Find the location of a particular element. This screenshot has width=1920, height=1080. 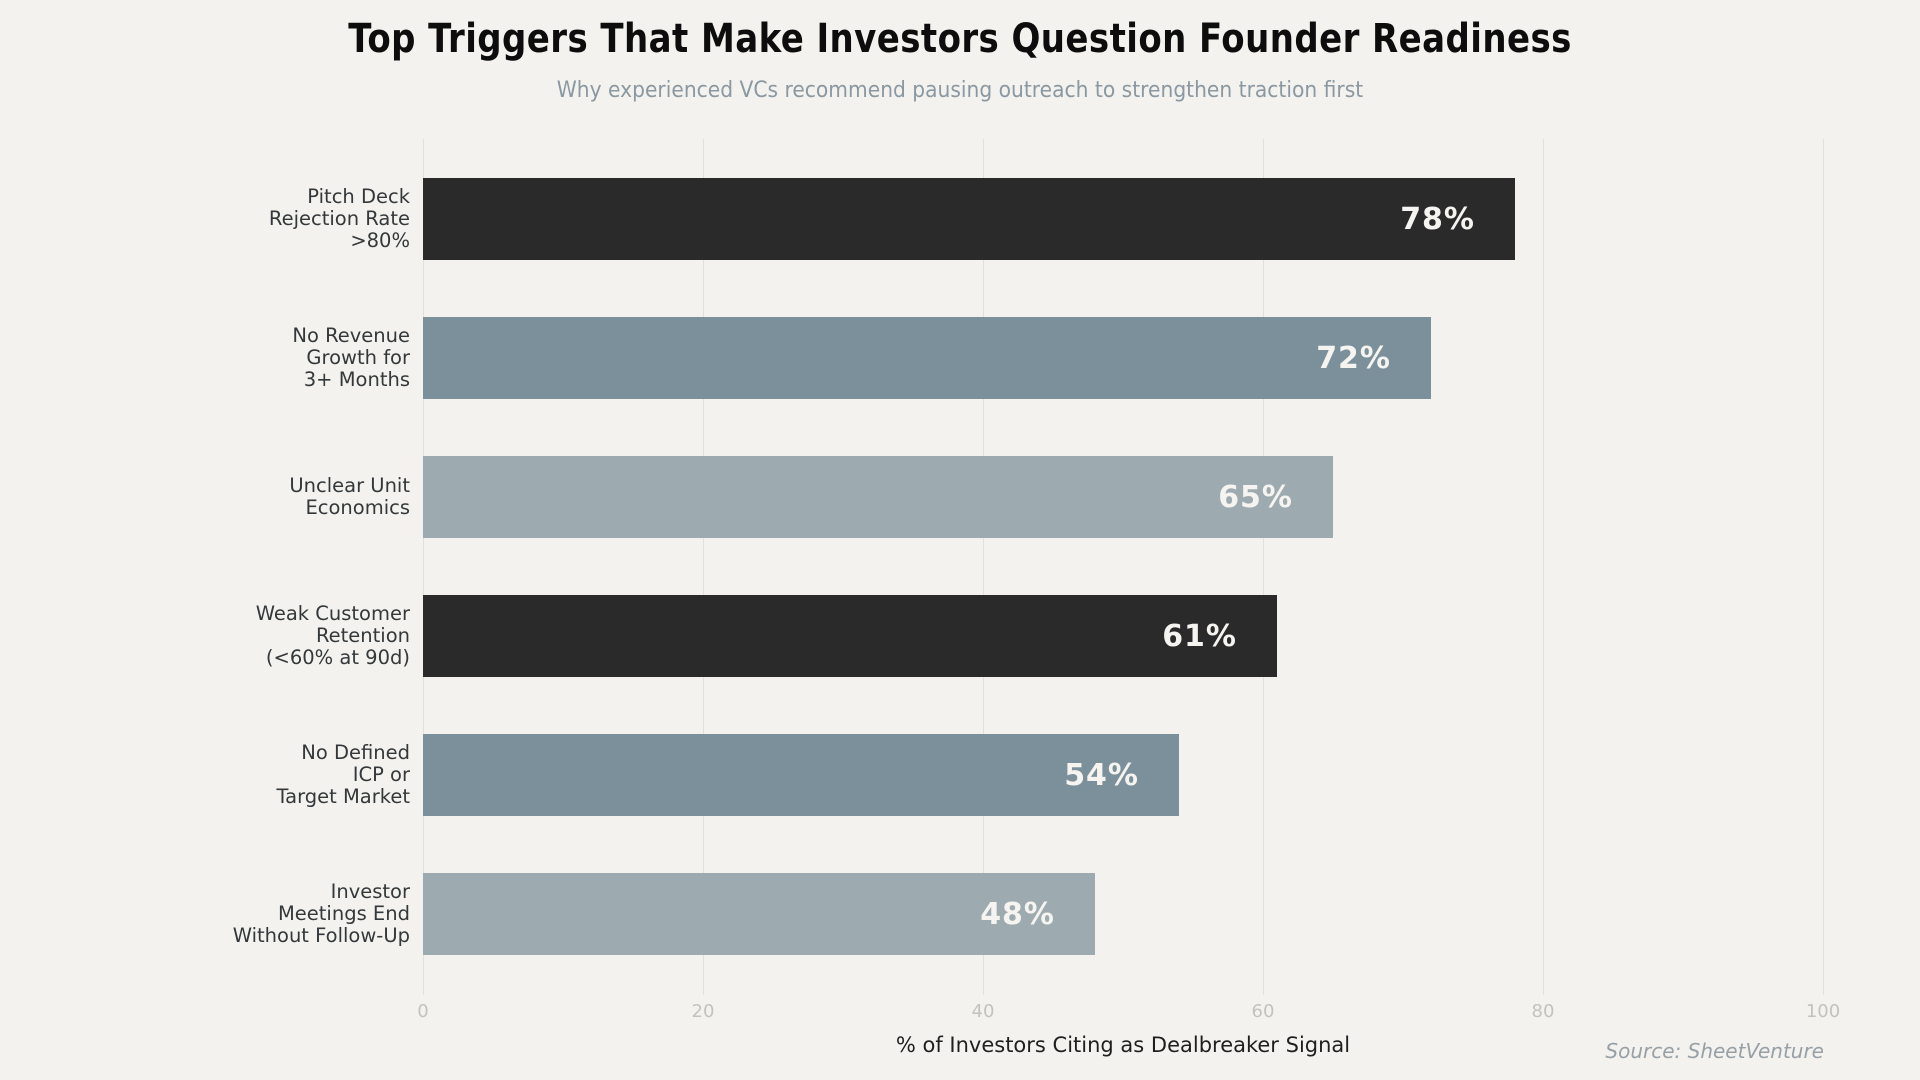

category-label-4: No Defined ICP or Target Market is located at coordinates (343, 774).